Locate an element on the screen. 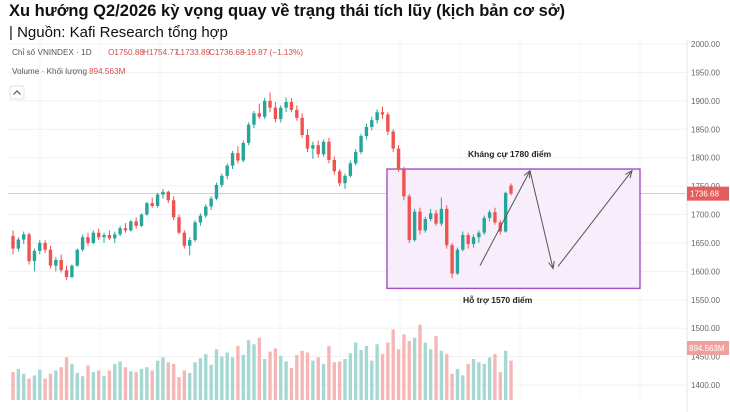  legend-change: −19.87 (−1.13%) is located at coordinates (272, 52).